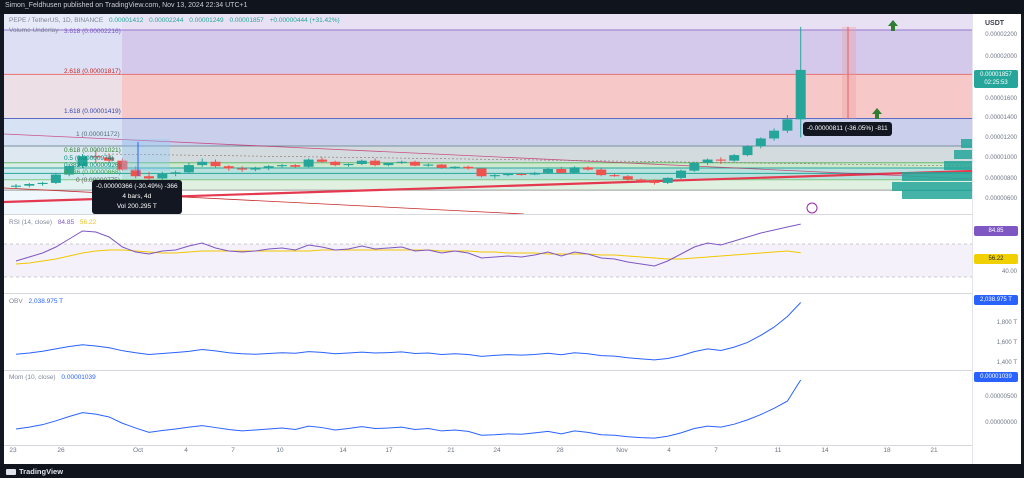 The image size is (1024, 478). Describe the element at coordinates (166, 20) in the screenshot. I see `ohlc-high: 0.00002244` at that location.